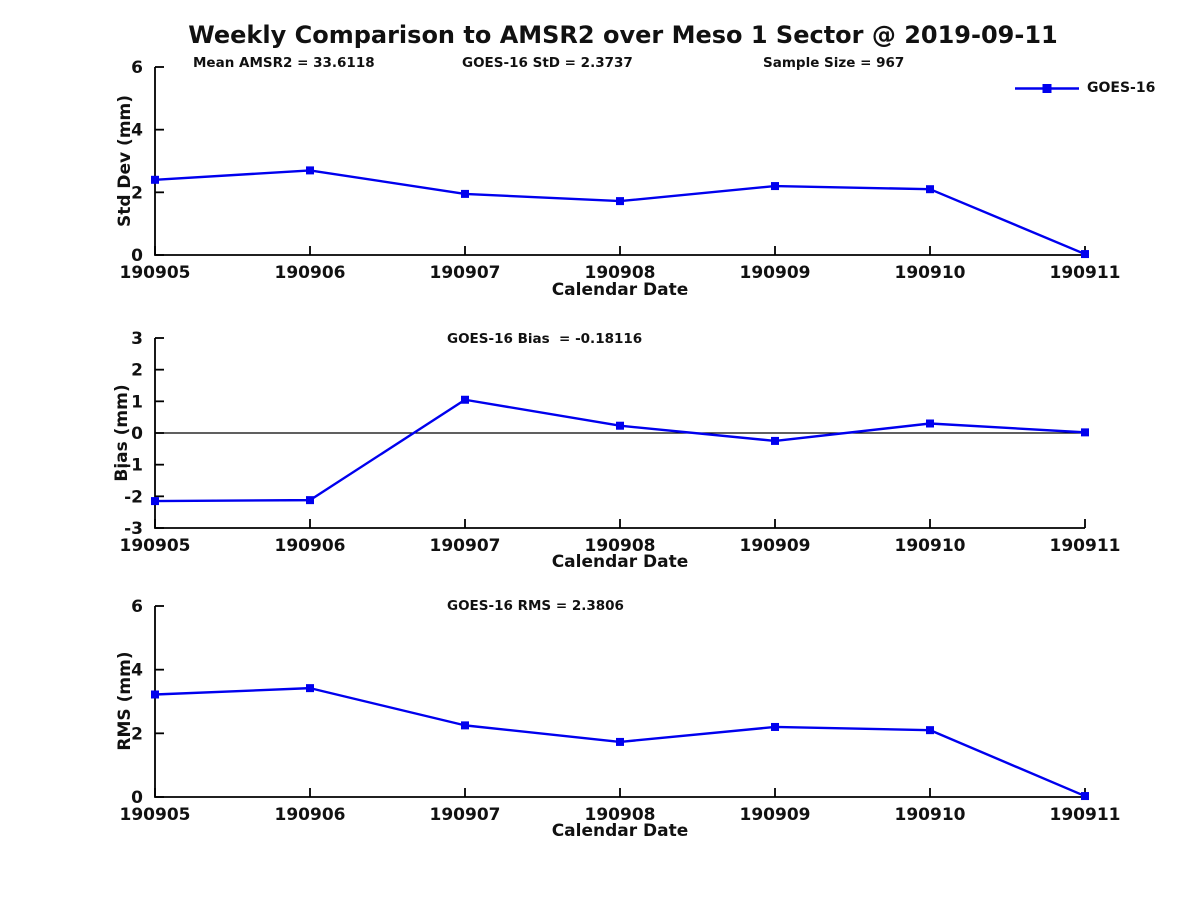 This screenshot has height=900, width=1200. I want to click on legend: GOES-16, so click(1084, 88).